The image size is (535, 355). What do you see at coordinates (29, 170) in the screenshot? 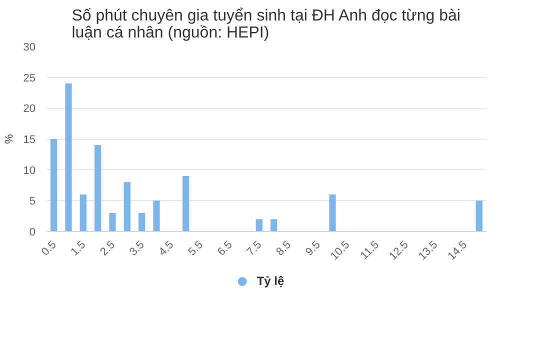
I see `y-tick-label: 10` at bounding box center [29, 170].